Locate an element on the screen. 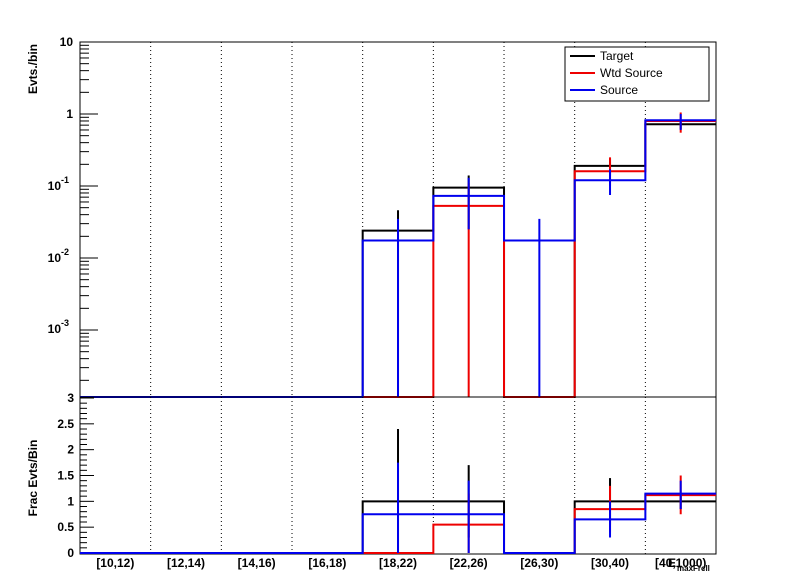  bottom-ytick-label: 1.5 is located at coordinates (65, 476).